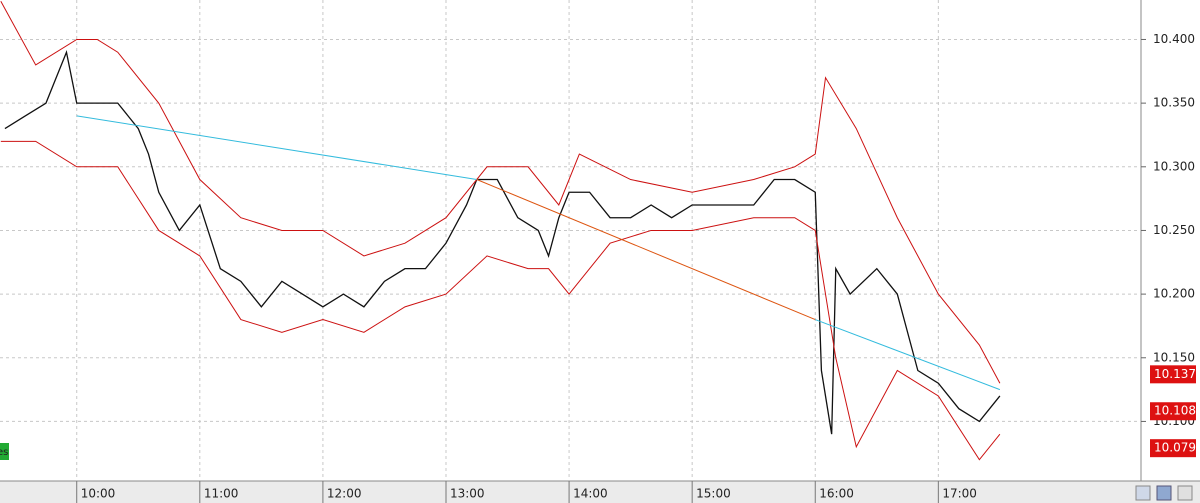 Image resolution: width=1200 pixels, height=503 pixels. What do you see at coordinates (1174, 357) in the screenshot?
I see `y-tick-label: 10.150` at bounding box center [1174, 357].